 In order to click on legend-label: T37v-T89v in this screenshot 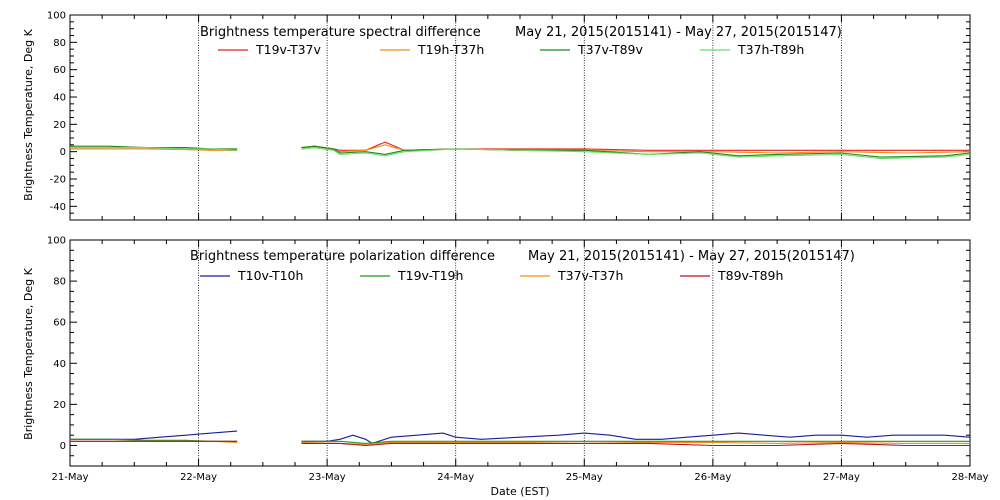, I will do `click(610, 49)`.